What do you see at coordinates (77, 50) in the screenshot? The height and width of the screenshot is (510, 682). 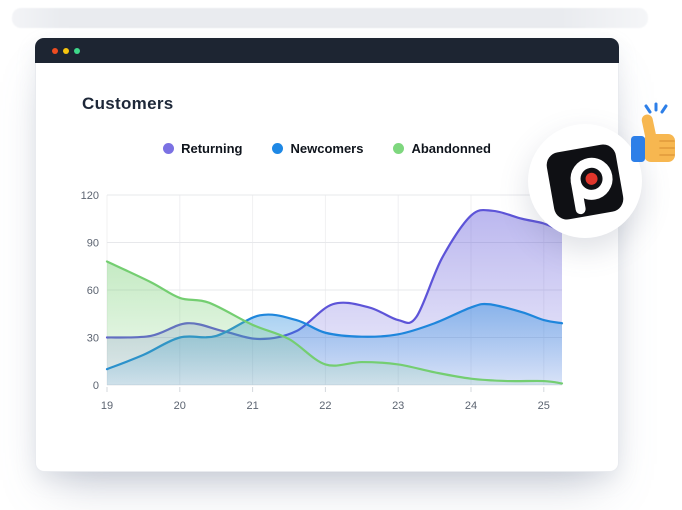 I see `traffic-light-maximize-icon` at bounding box center [77, 50].